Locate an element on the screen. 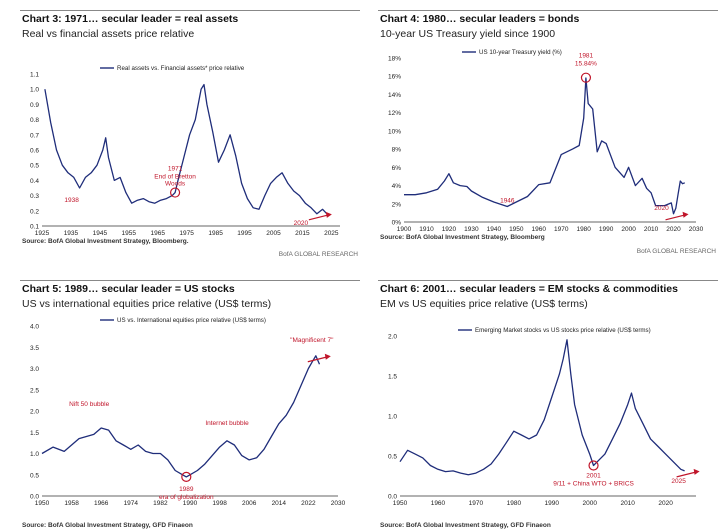 The height and width of the screenshot is (532, 725). annotation-label: 9/11 + China WTO + BRICS is located at coordinates (593, 484).